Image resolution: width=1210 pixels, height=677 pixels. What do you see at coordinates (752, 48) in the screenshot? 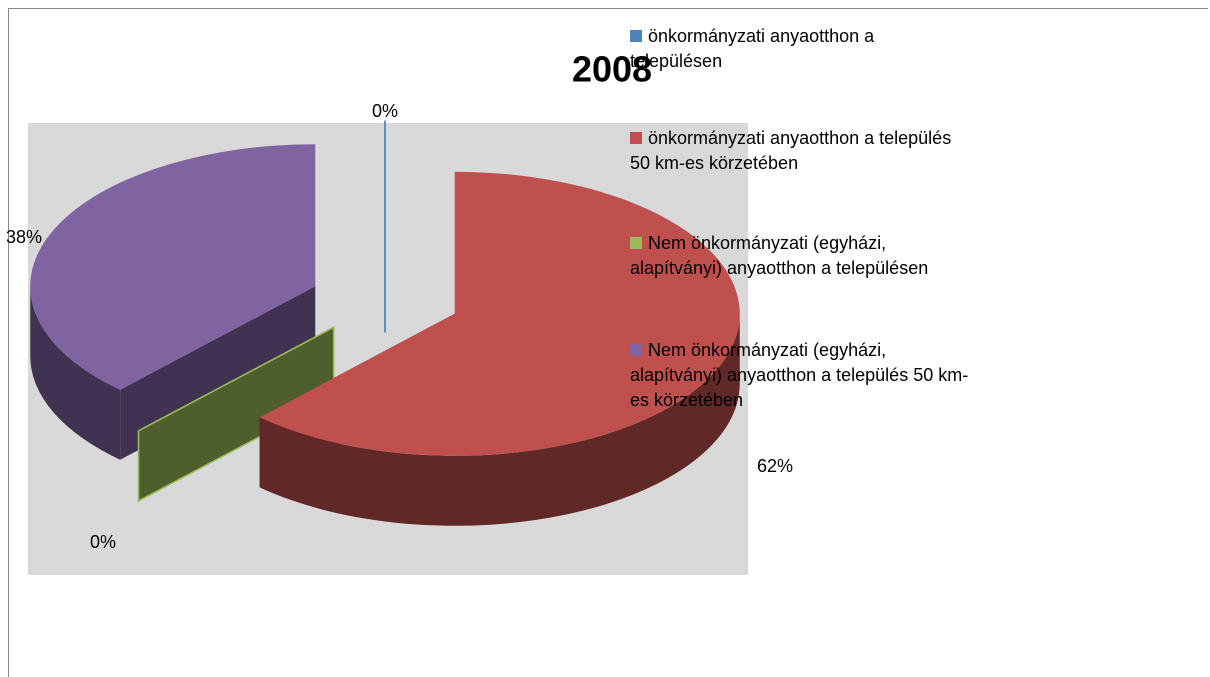
I see `legend-label: önkormányzati anyaotthon a településen` at bounding box center [752, 48].